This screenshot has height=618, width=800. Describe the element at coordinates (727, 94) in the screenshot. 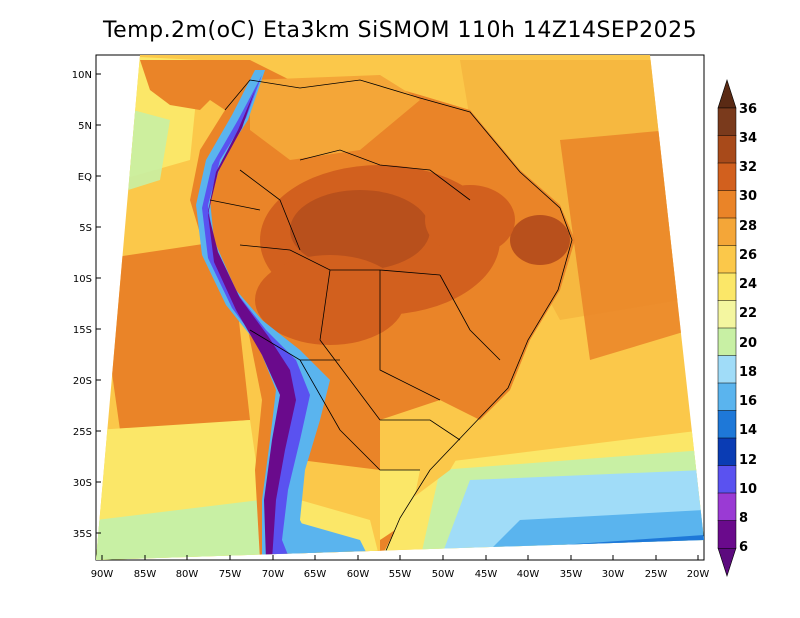

I see `colorbar-top-arrow` at that location.